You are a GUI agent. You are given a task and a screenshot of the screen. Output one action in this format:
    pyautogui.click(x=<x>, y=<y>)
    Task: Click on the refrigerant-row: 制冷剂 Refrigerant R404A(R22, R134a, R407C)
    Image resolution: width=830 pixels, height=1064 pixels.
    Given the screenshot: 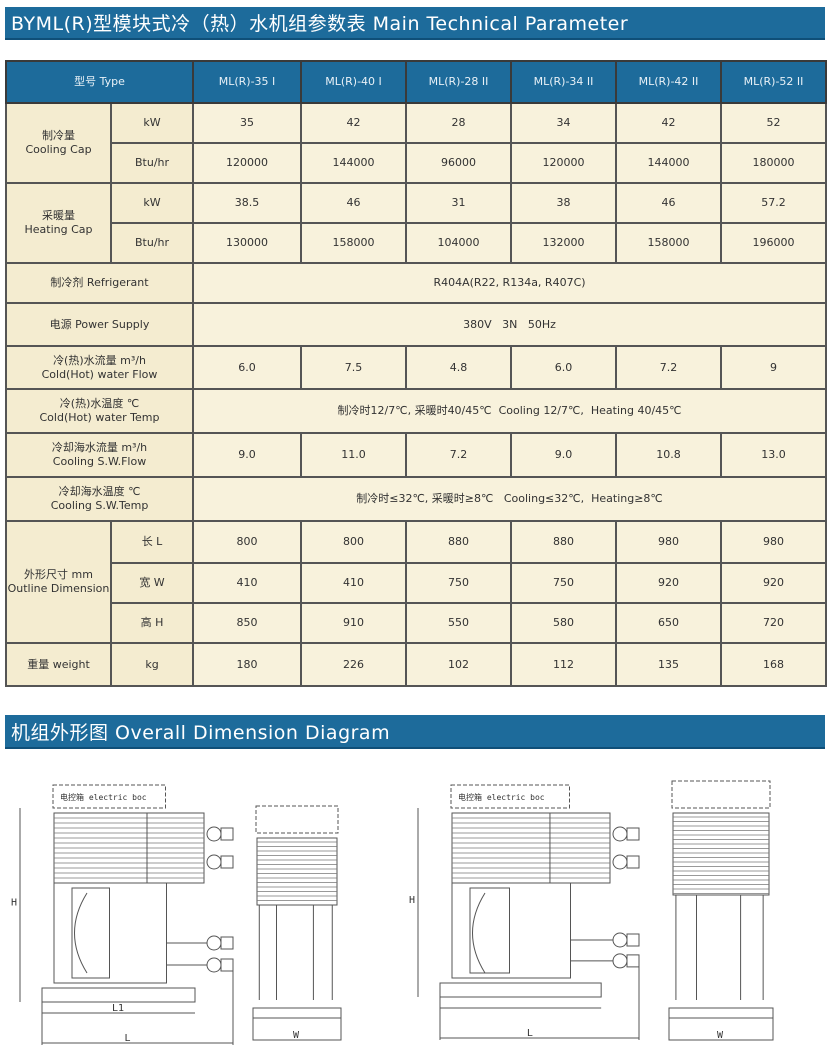 What is the action you would take?
    pyautogui.click(x=416, y=283)
    